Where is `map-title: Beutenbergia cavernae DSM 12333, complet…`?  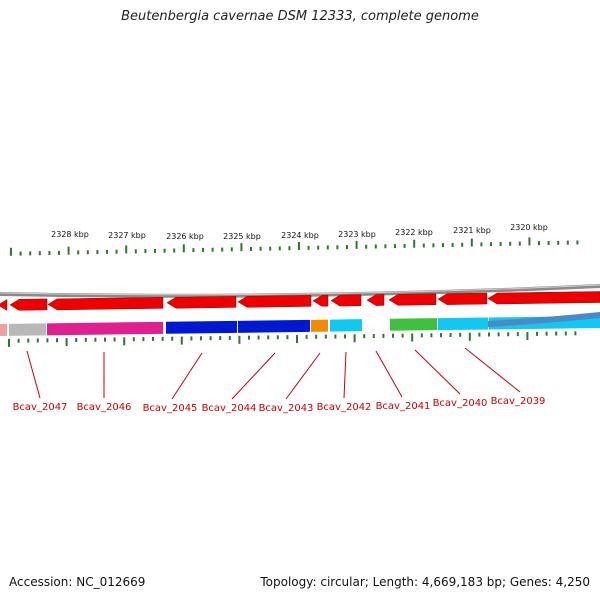 map-title: Beutenbergia cavernae DSM 12333, complet… is located at coordinates (300, 16).